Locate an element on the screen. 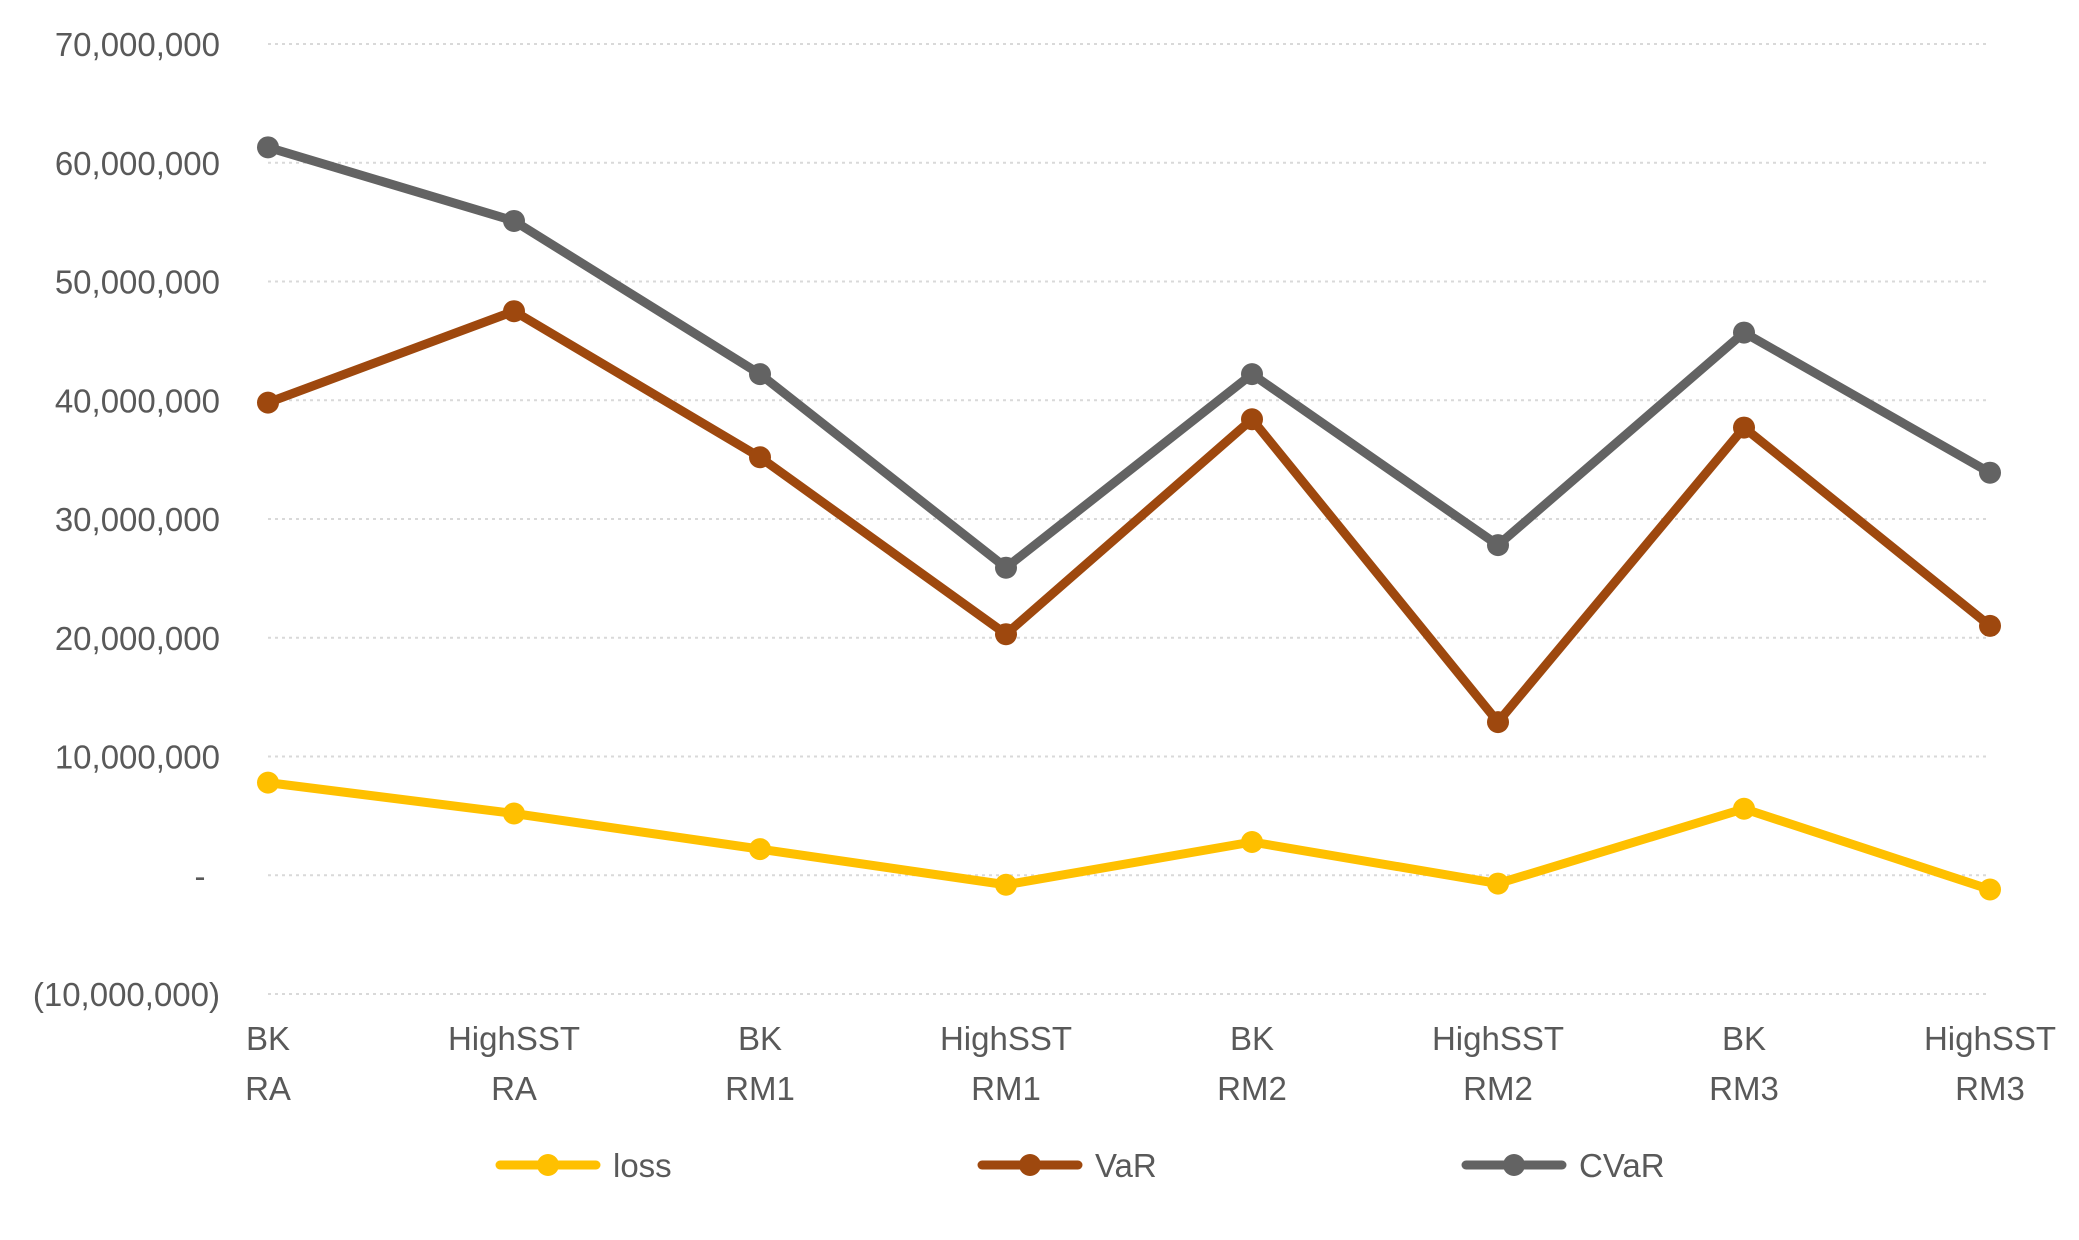  legend-item: VaR is located at coordinates (1067, 1165).